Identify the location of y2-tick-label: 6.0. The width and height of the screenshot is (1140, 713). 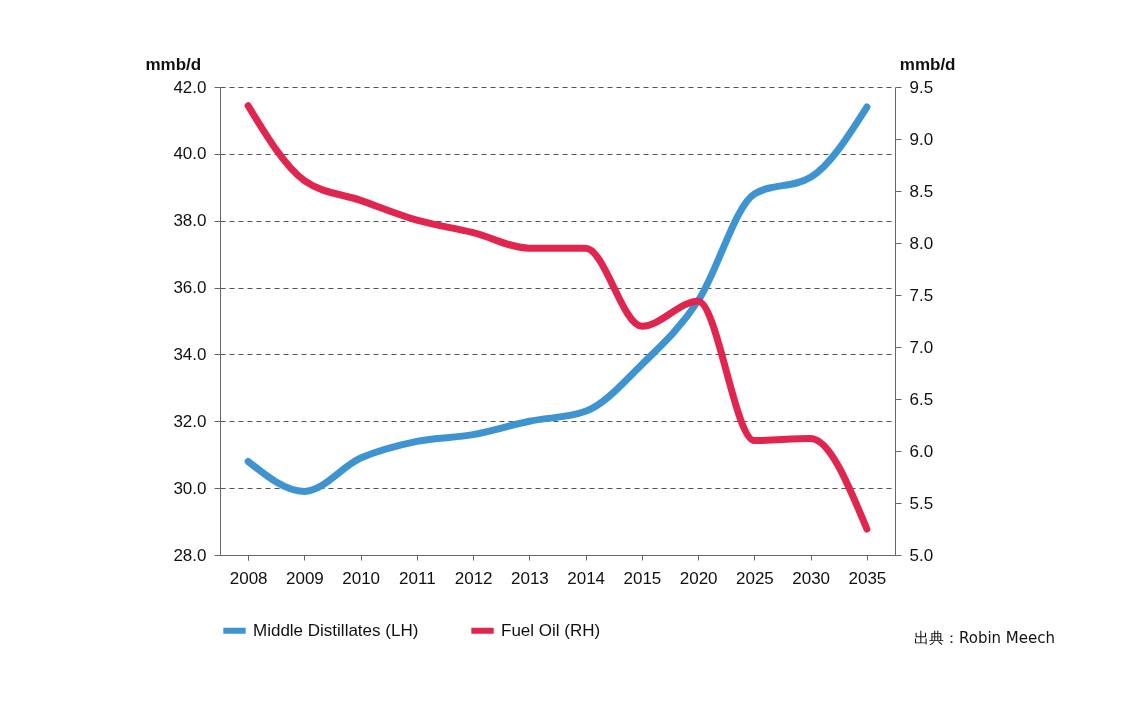
(921, 451).